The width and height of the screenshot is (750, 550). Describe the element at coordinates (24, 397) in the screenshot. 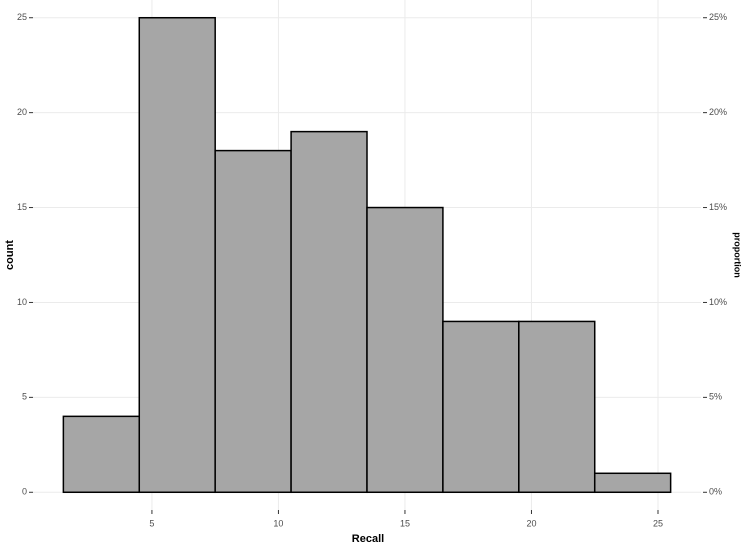

I see `y-tick-label: 5` at that location.